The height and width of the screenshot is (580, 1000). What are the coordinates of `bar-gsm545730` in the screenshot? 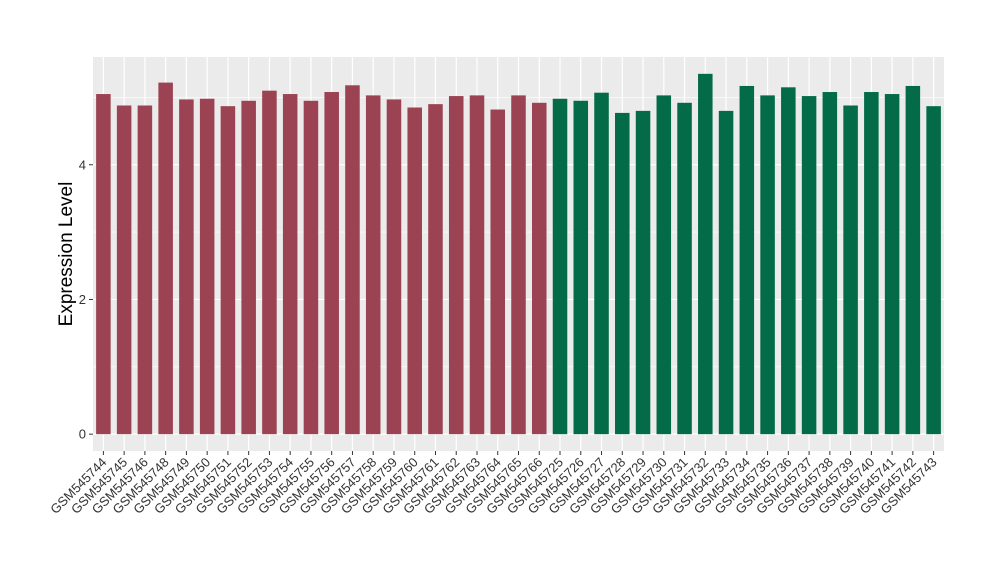 It's located at (664, 265).